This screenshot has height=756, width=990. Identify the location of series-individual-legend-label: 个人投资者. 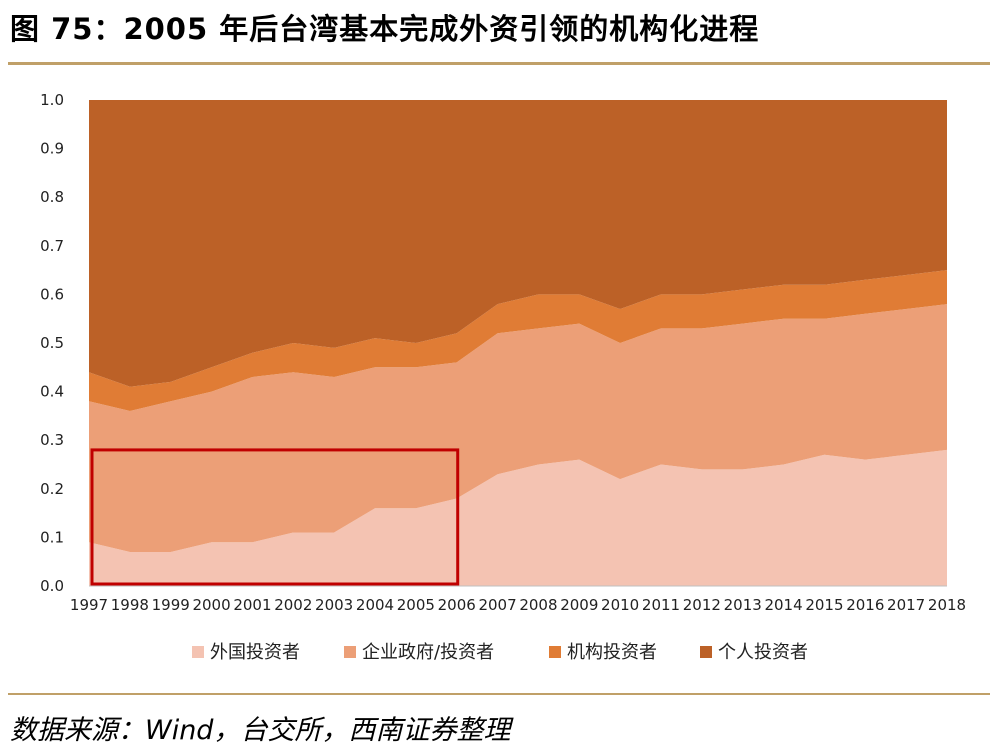
(763, 652).